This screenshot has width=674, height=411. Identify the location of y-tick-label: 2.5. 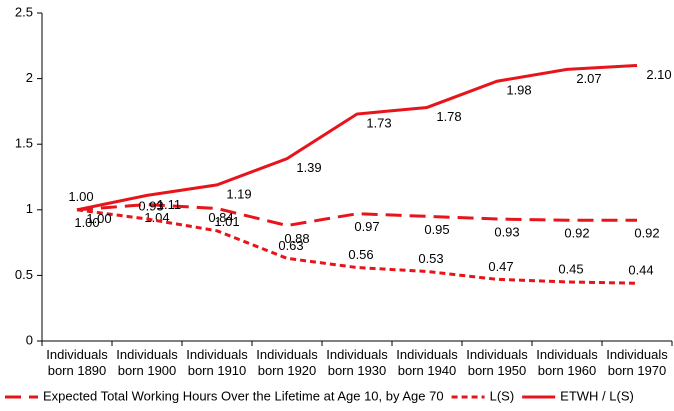
(24, 11).